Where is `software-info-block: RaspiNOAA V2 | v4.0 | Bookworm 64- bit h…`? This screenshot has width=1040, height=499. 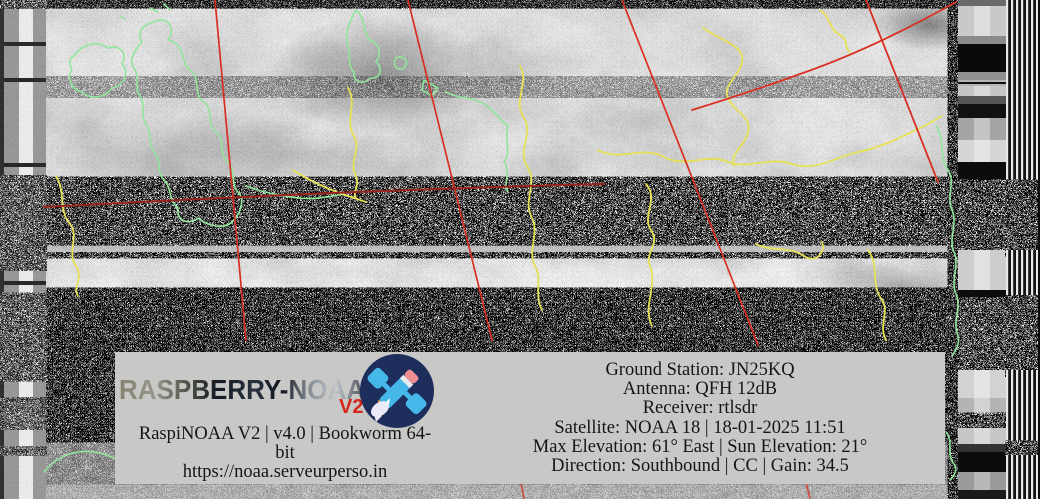
software-info-block: RaspiNOAA V2 | v4.0 | Bookworm 64- bit h… is located at coordinates (285, 453).